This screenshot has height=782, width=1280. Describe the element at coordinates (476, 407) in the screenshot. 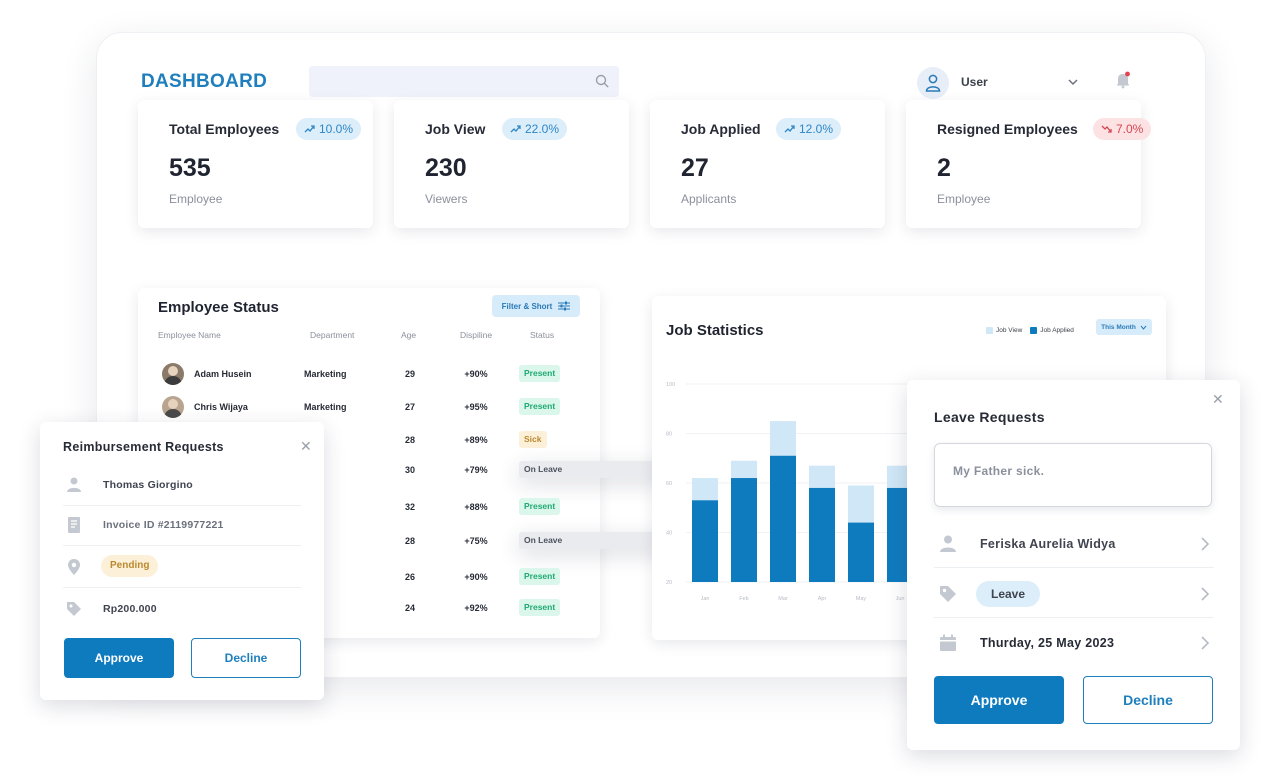

I see `employee-discipline: +95%` at that location.